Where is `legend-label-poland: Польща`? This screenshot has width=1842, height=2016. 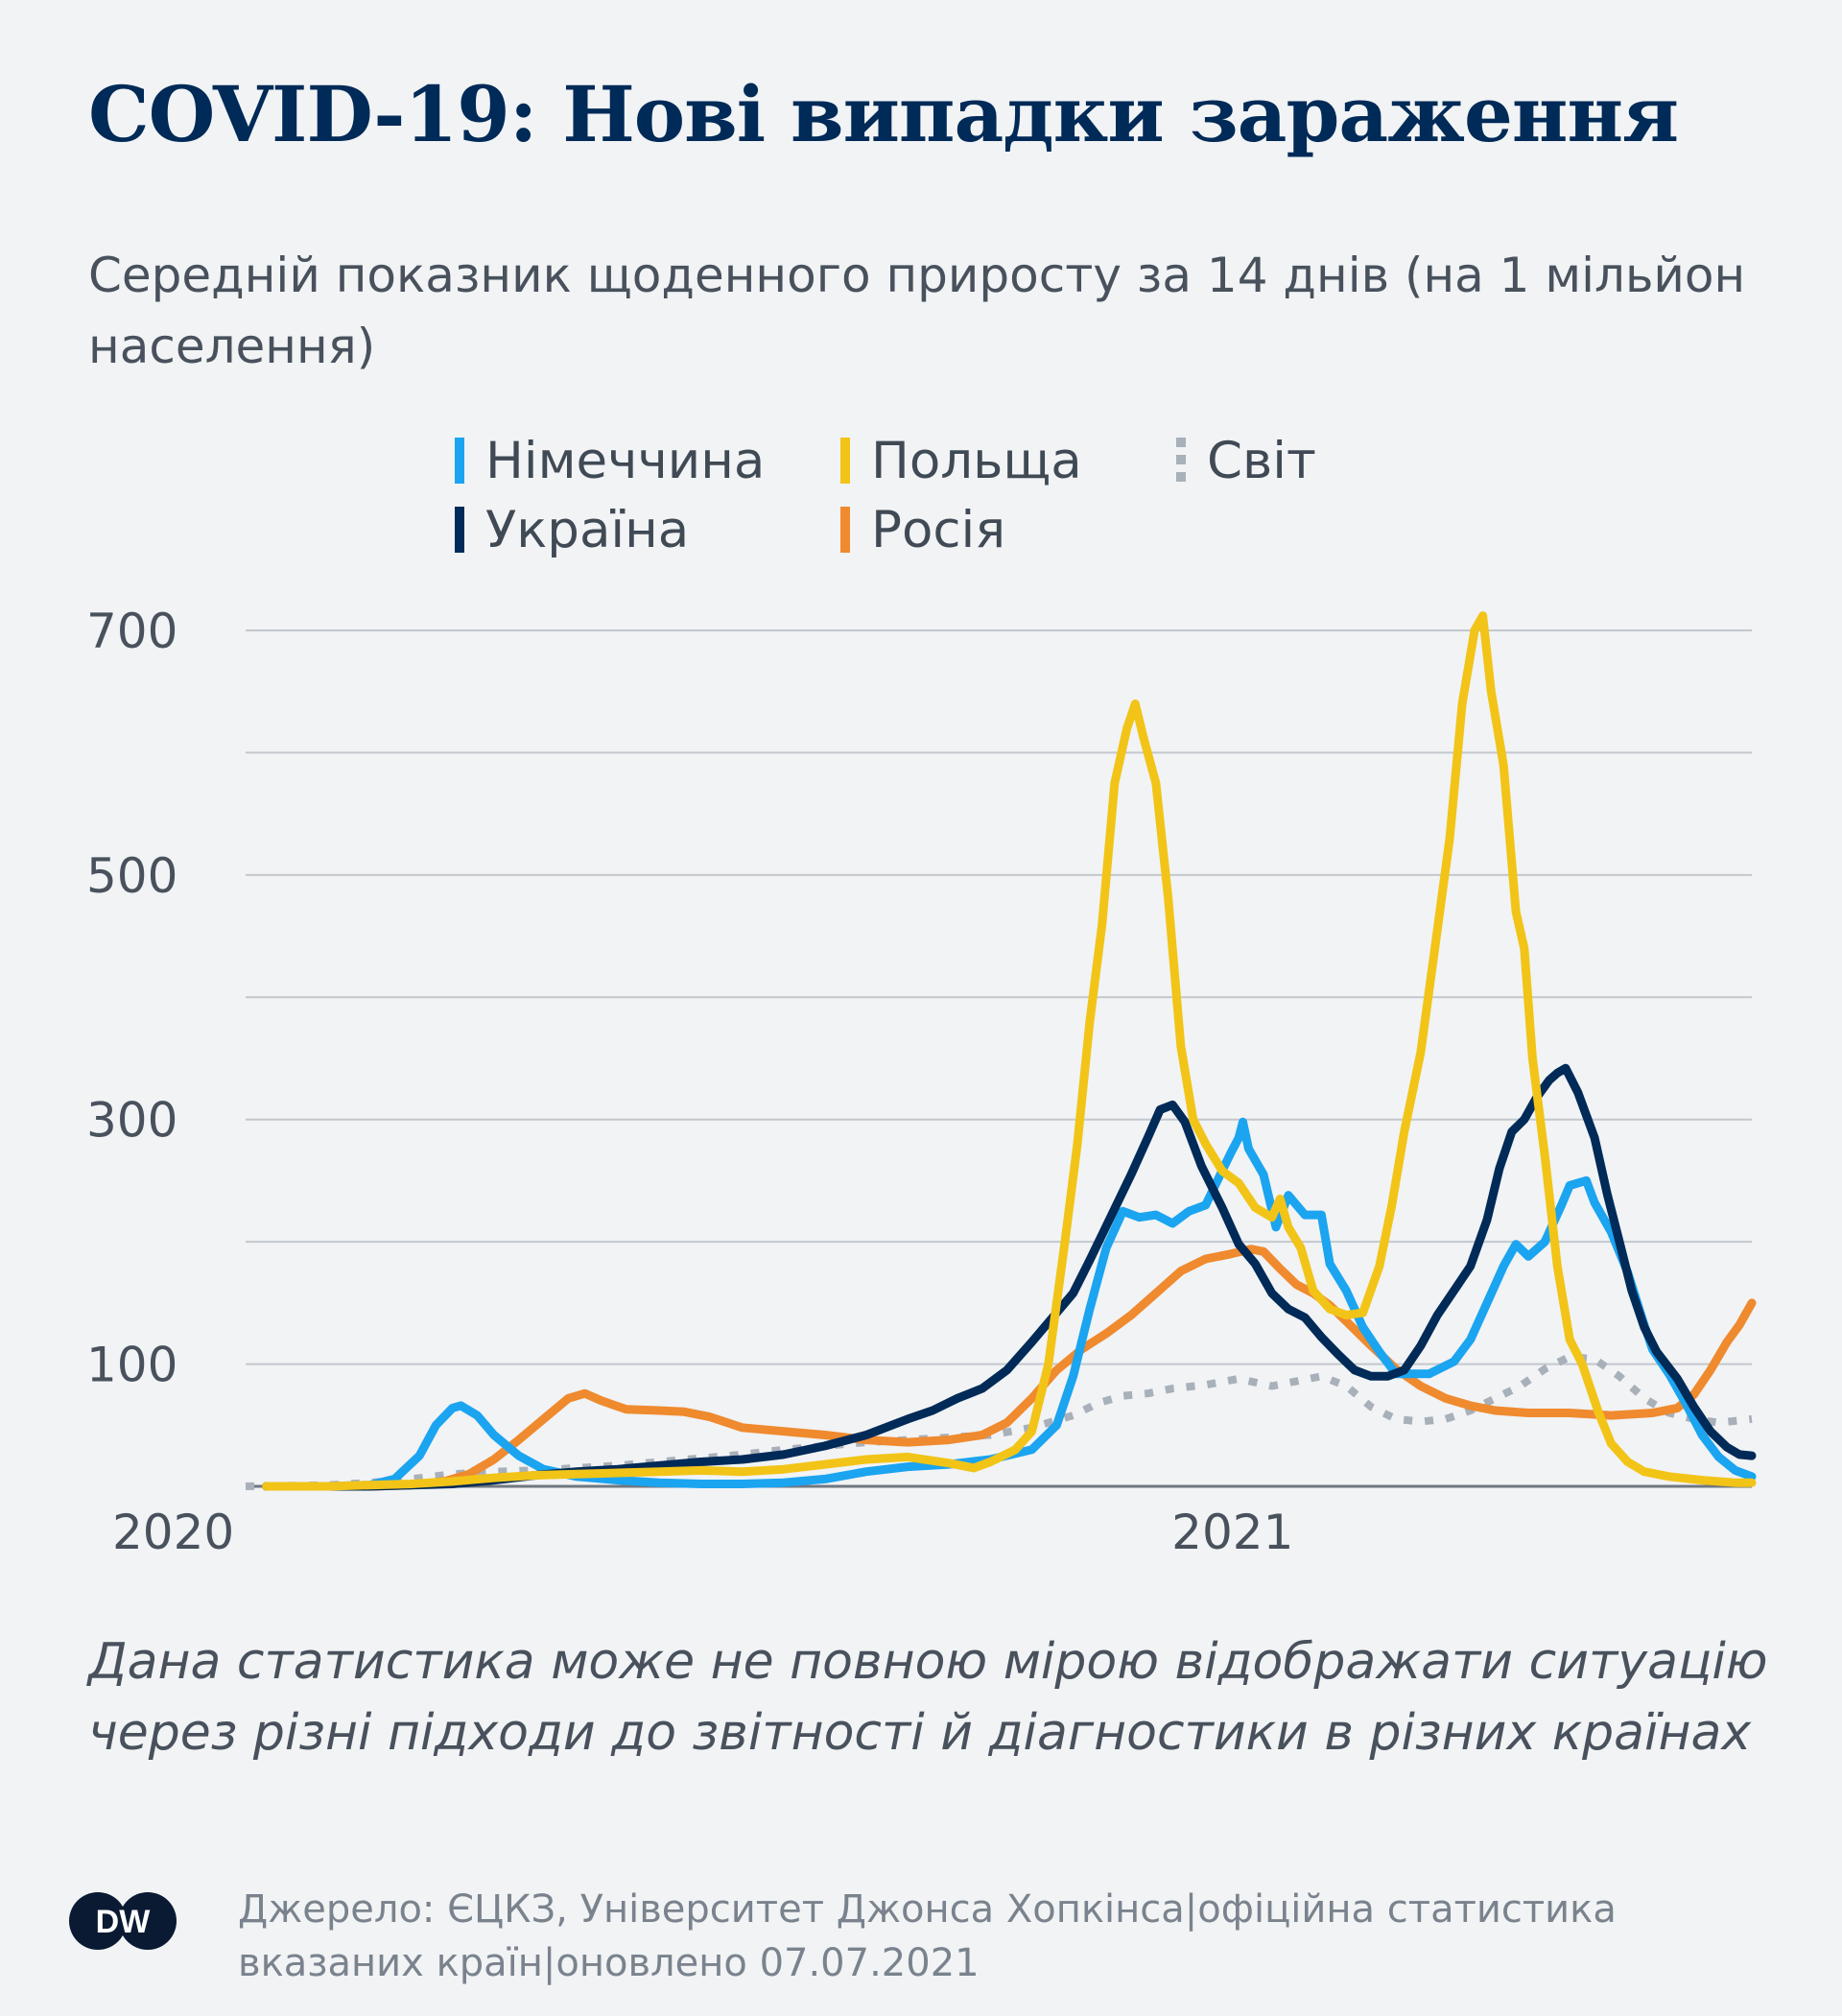 legend-label-poland: Польща is located at coordinates (976, 460).